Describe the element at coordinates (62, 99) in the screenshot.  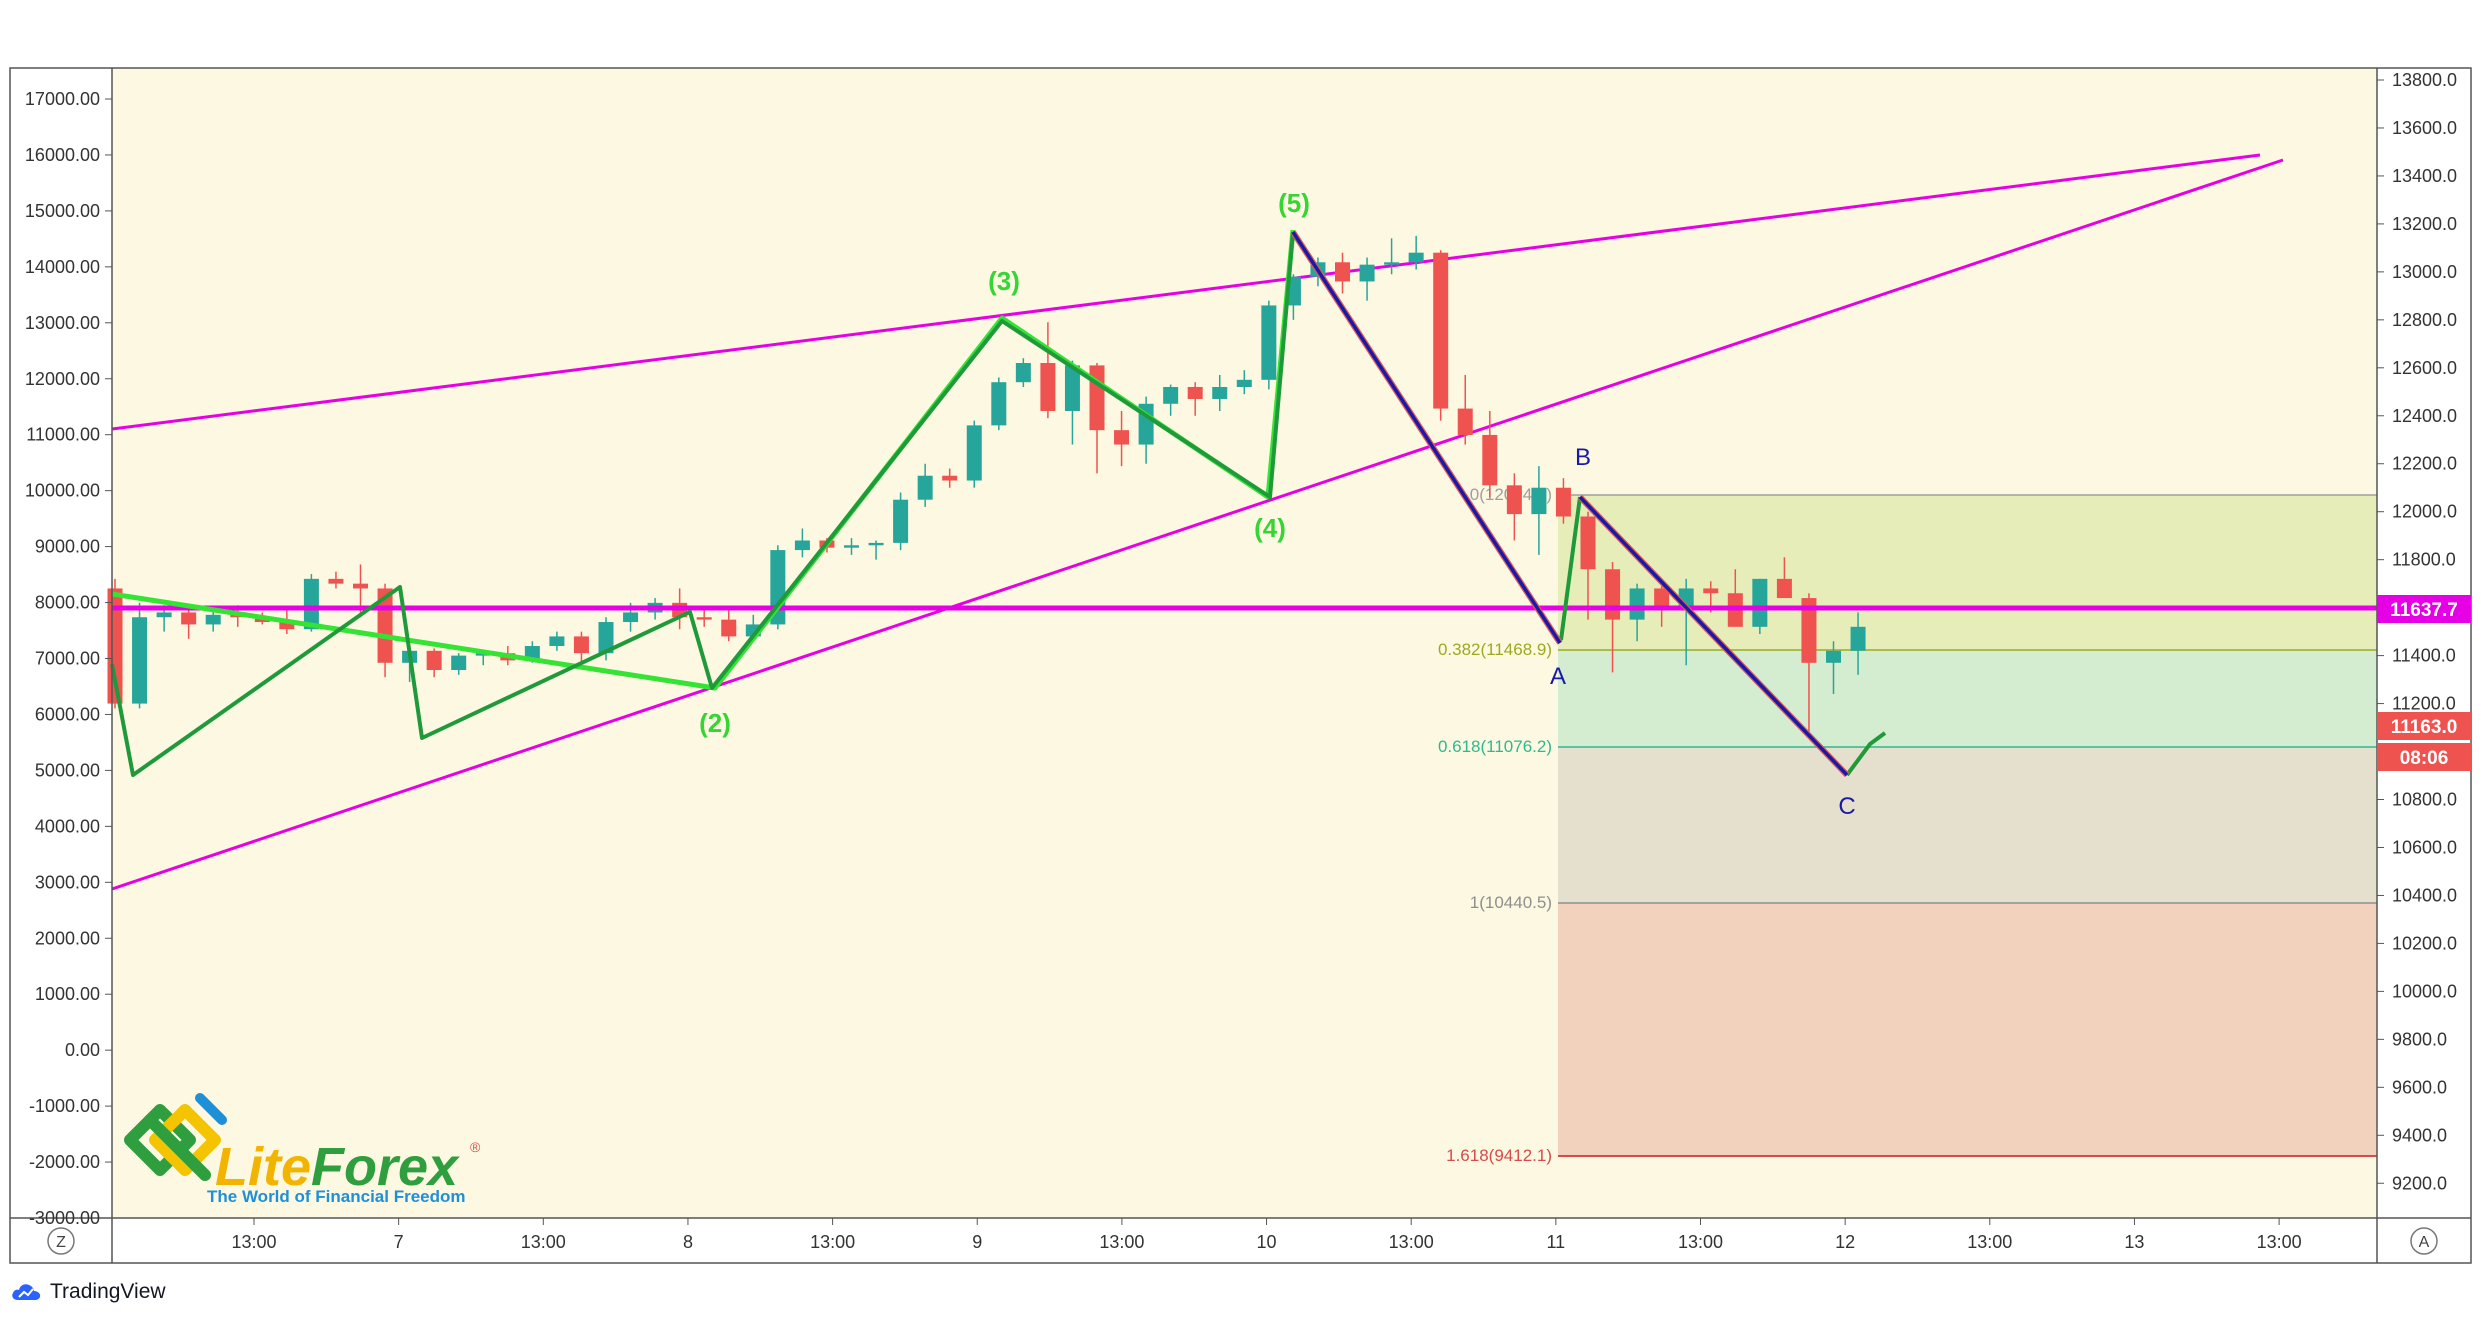
I see `left-axis-tick-label: 17000.00` at that location.